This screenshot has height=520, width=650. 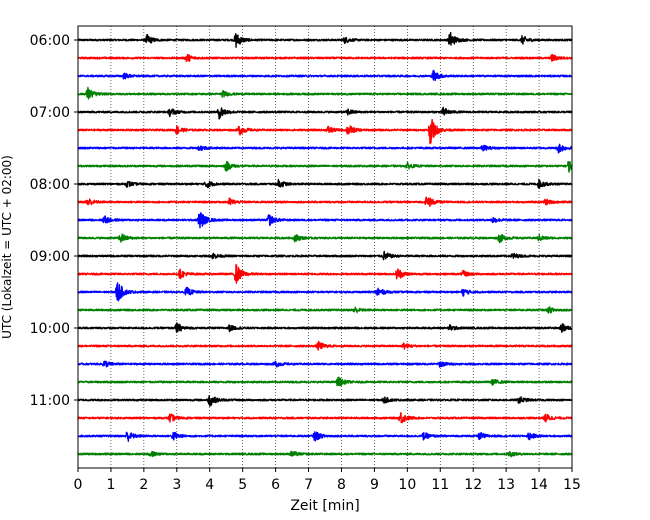 I want to click on x-tick-label: 14, so click(x=539, y=485).